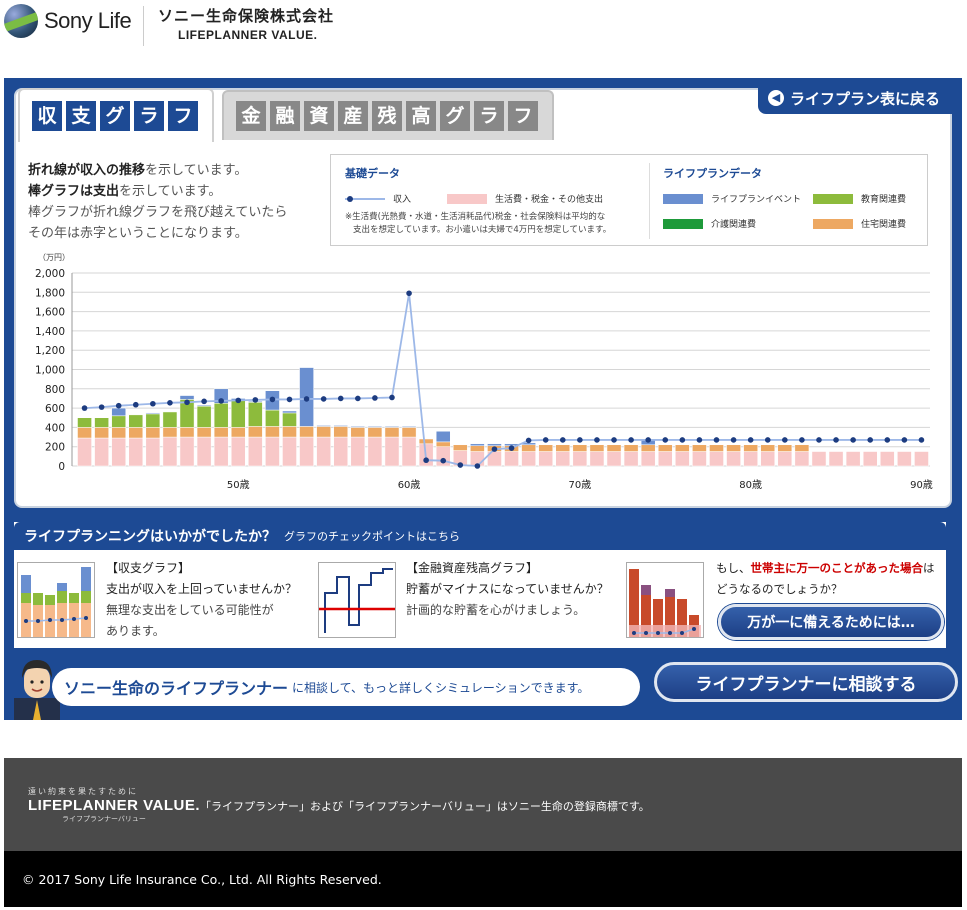  What do you see at coordinates (353, 116) in the screenshot?
I see `tab-char: 産` at bounding box center [353, 116].